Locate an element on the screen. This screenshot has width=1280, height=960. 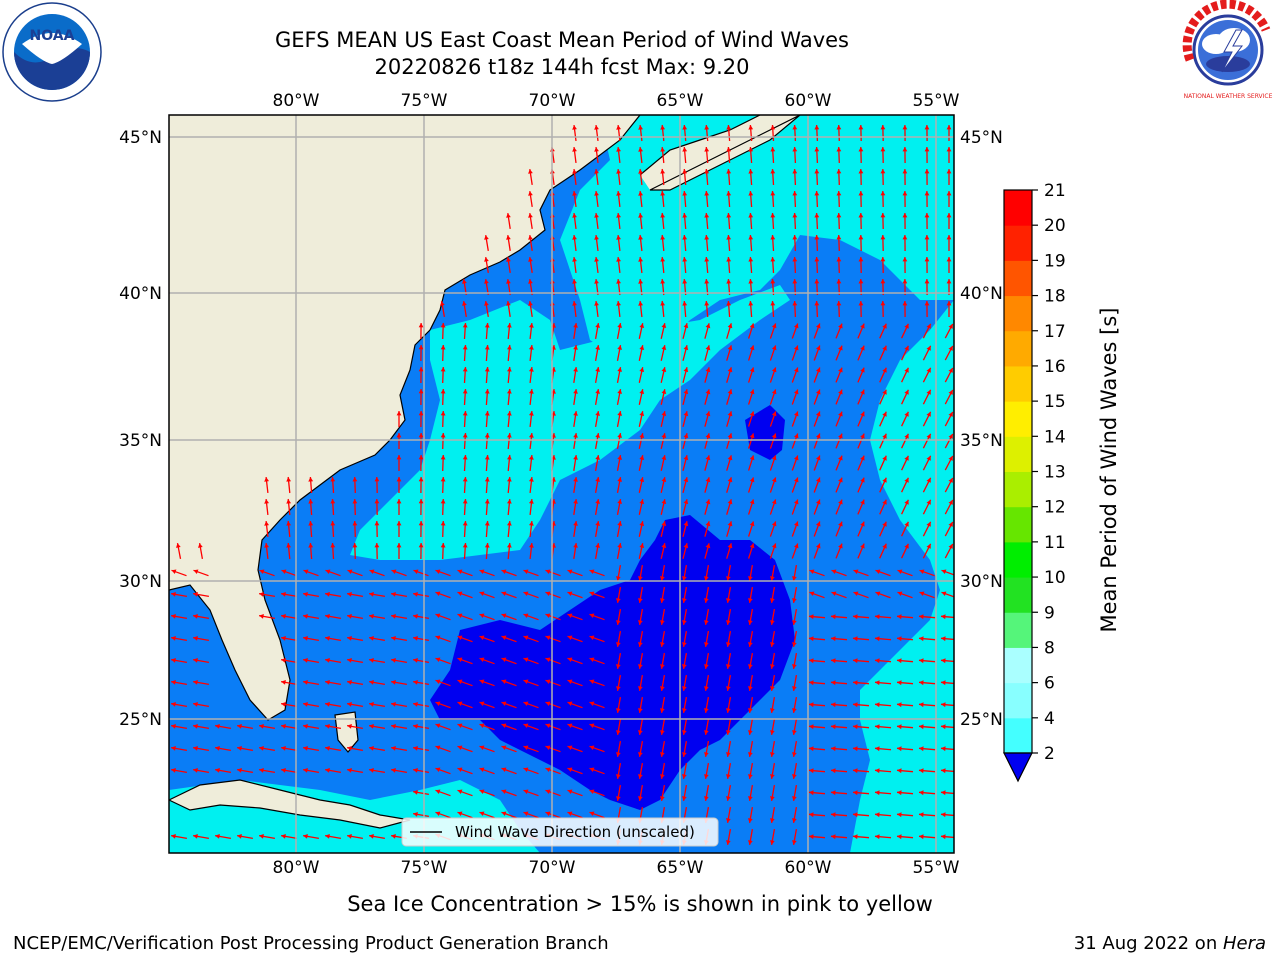
nws-logo-text: NATIONAL WEATHER SERVICE is located at coordinates (1228, 96).